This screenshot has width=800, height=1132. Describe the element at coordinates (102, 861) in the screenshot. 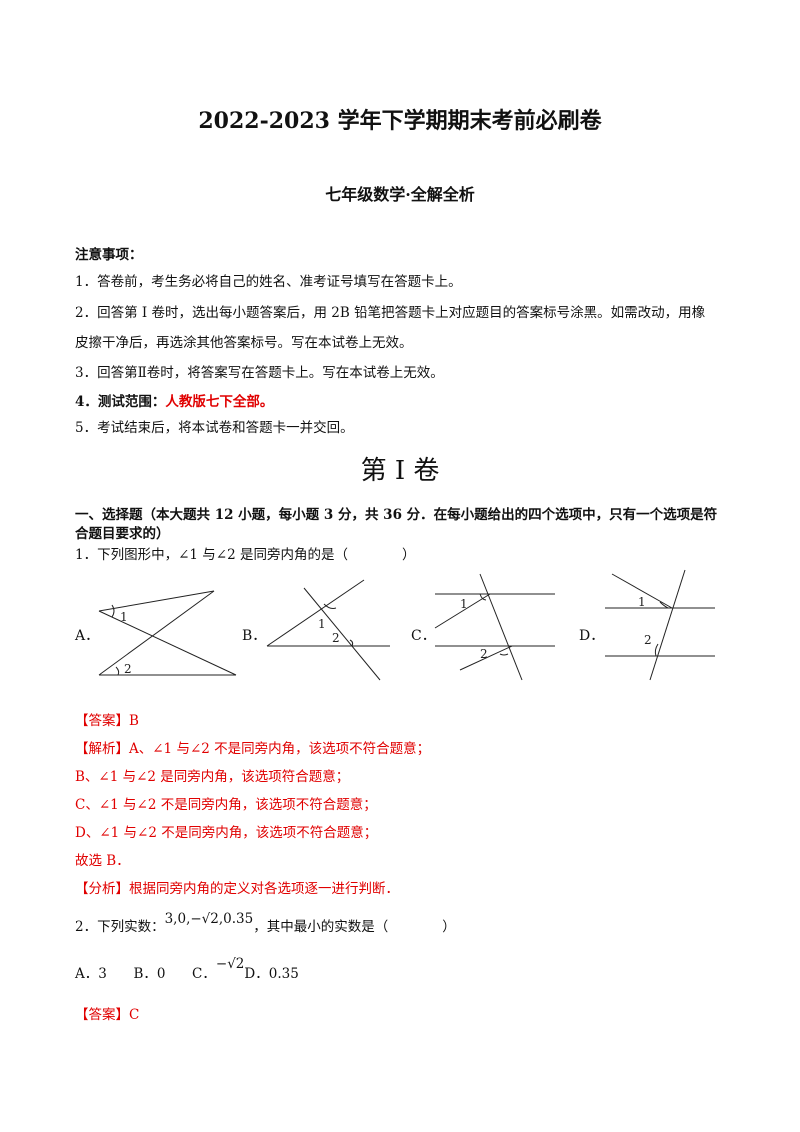

I see `q1-conclusion: 故选 B．` at that location.